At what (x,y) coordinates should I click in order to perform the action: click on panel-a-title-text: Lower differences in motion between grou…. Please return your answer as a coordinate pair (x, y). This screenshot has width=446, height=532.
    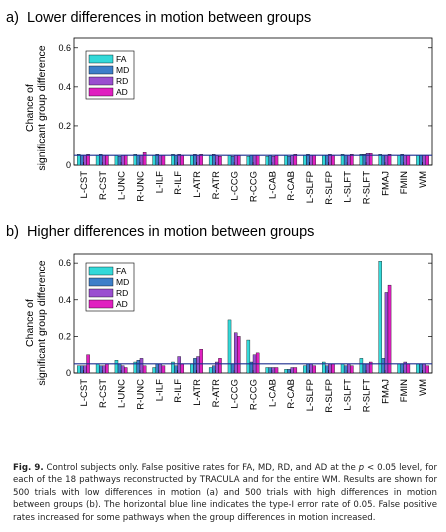
    Looking at the image, I should click on (169, 18).